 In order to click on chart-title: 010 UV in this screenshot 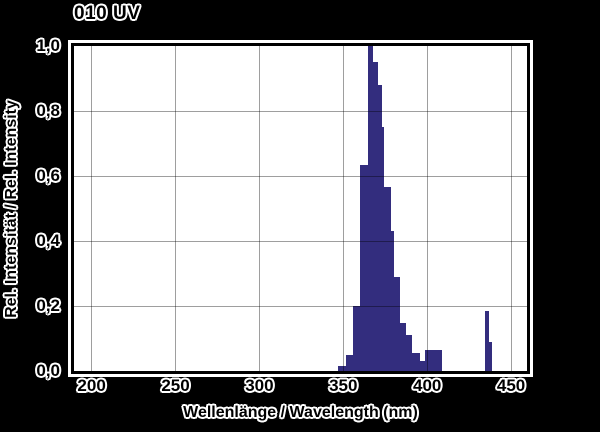, I will do `click(107, 13)`.